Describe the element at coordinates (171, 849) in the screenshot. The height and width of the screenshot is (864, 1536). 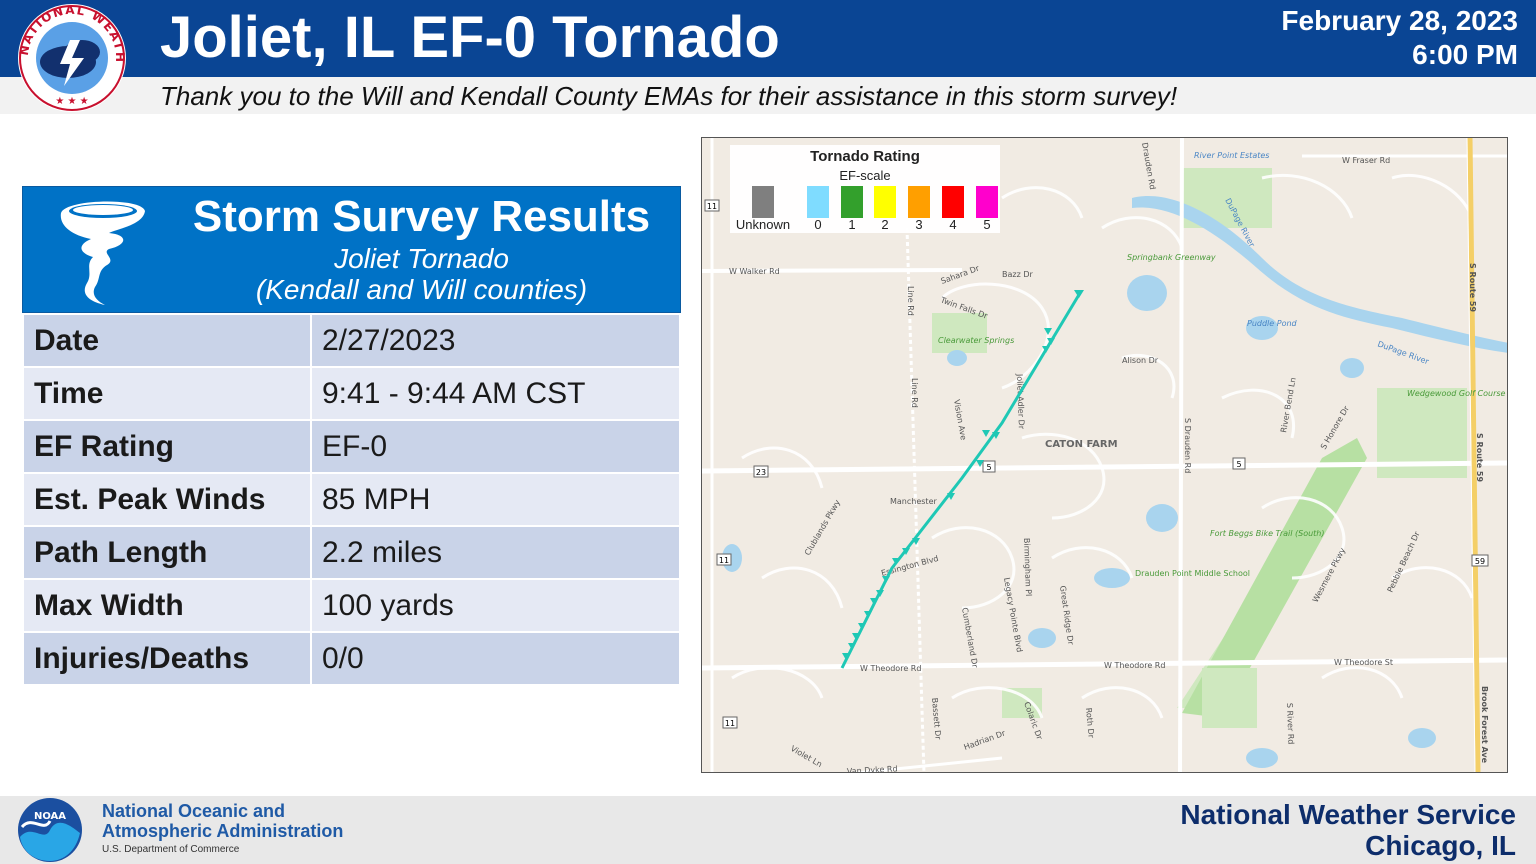
I see `noaa-department: U.S. Department of Commerce` at that location.